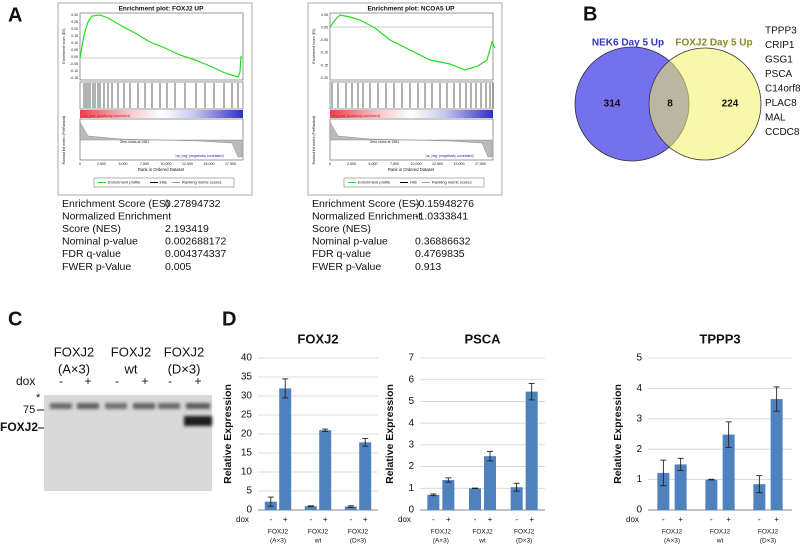 This screenshot has width=800, height=546. Describe the element at coordinates (330, 164) in the screenshot. I see `x-tick-label: 0` at that location.